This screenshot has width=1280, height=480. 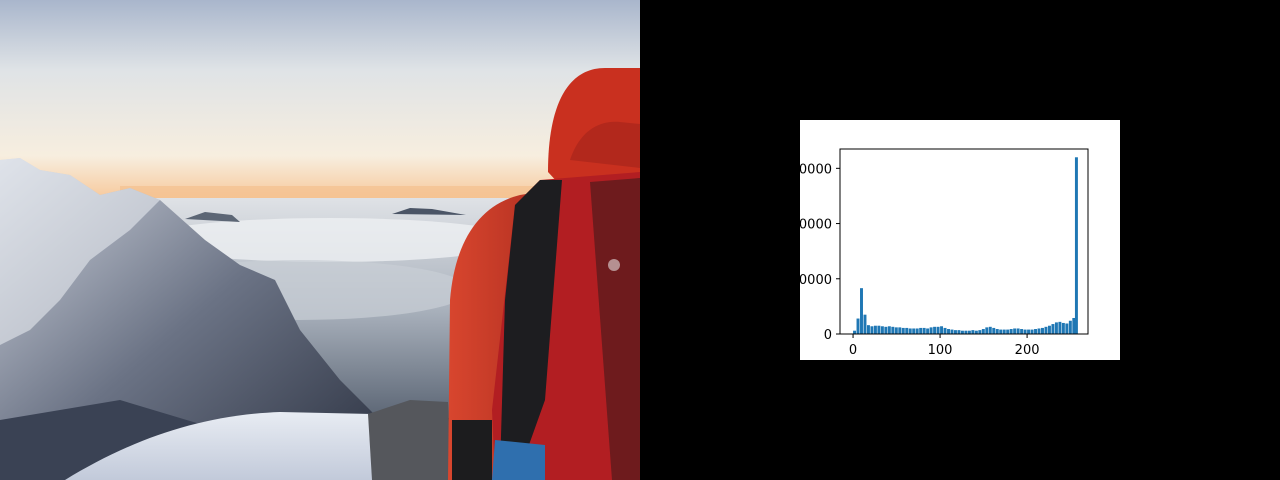 I want to click on snow-ridge, so click(x=258, y=440).